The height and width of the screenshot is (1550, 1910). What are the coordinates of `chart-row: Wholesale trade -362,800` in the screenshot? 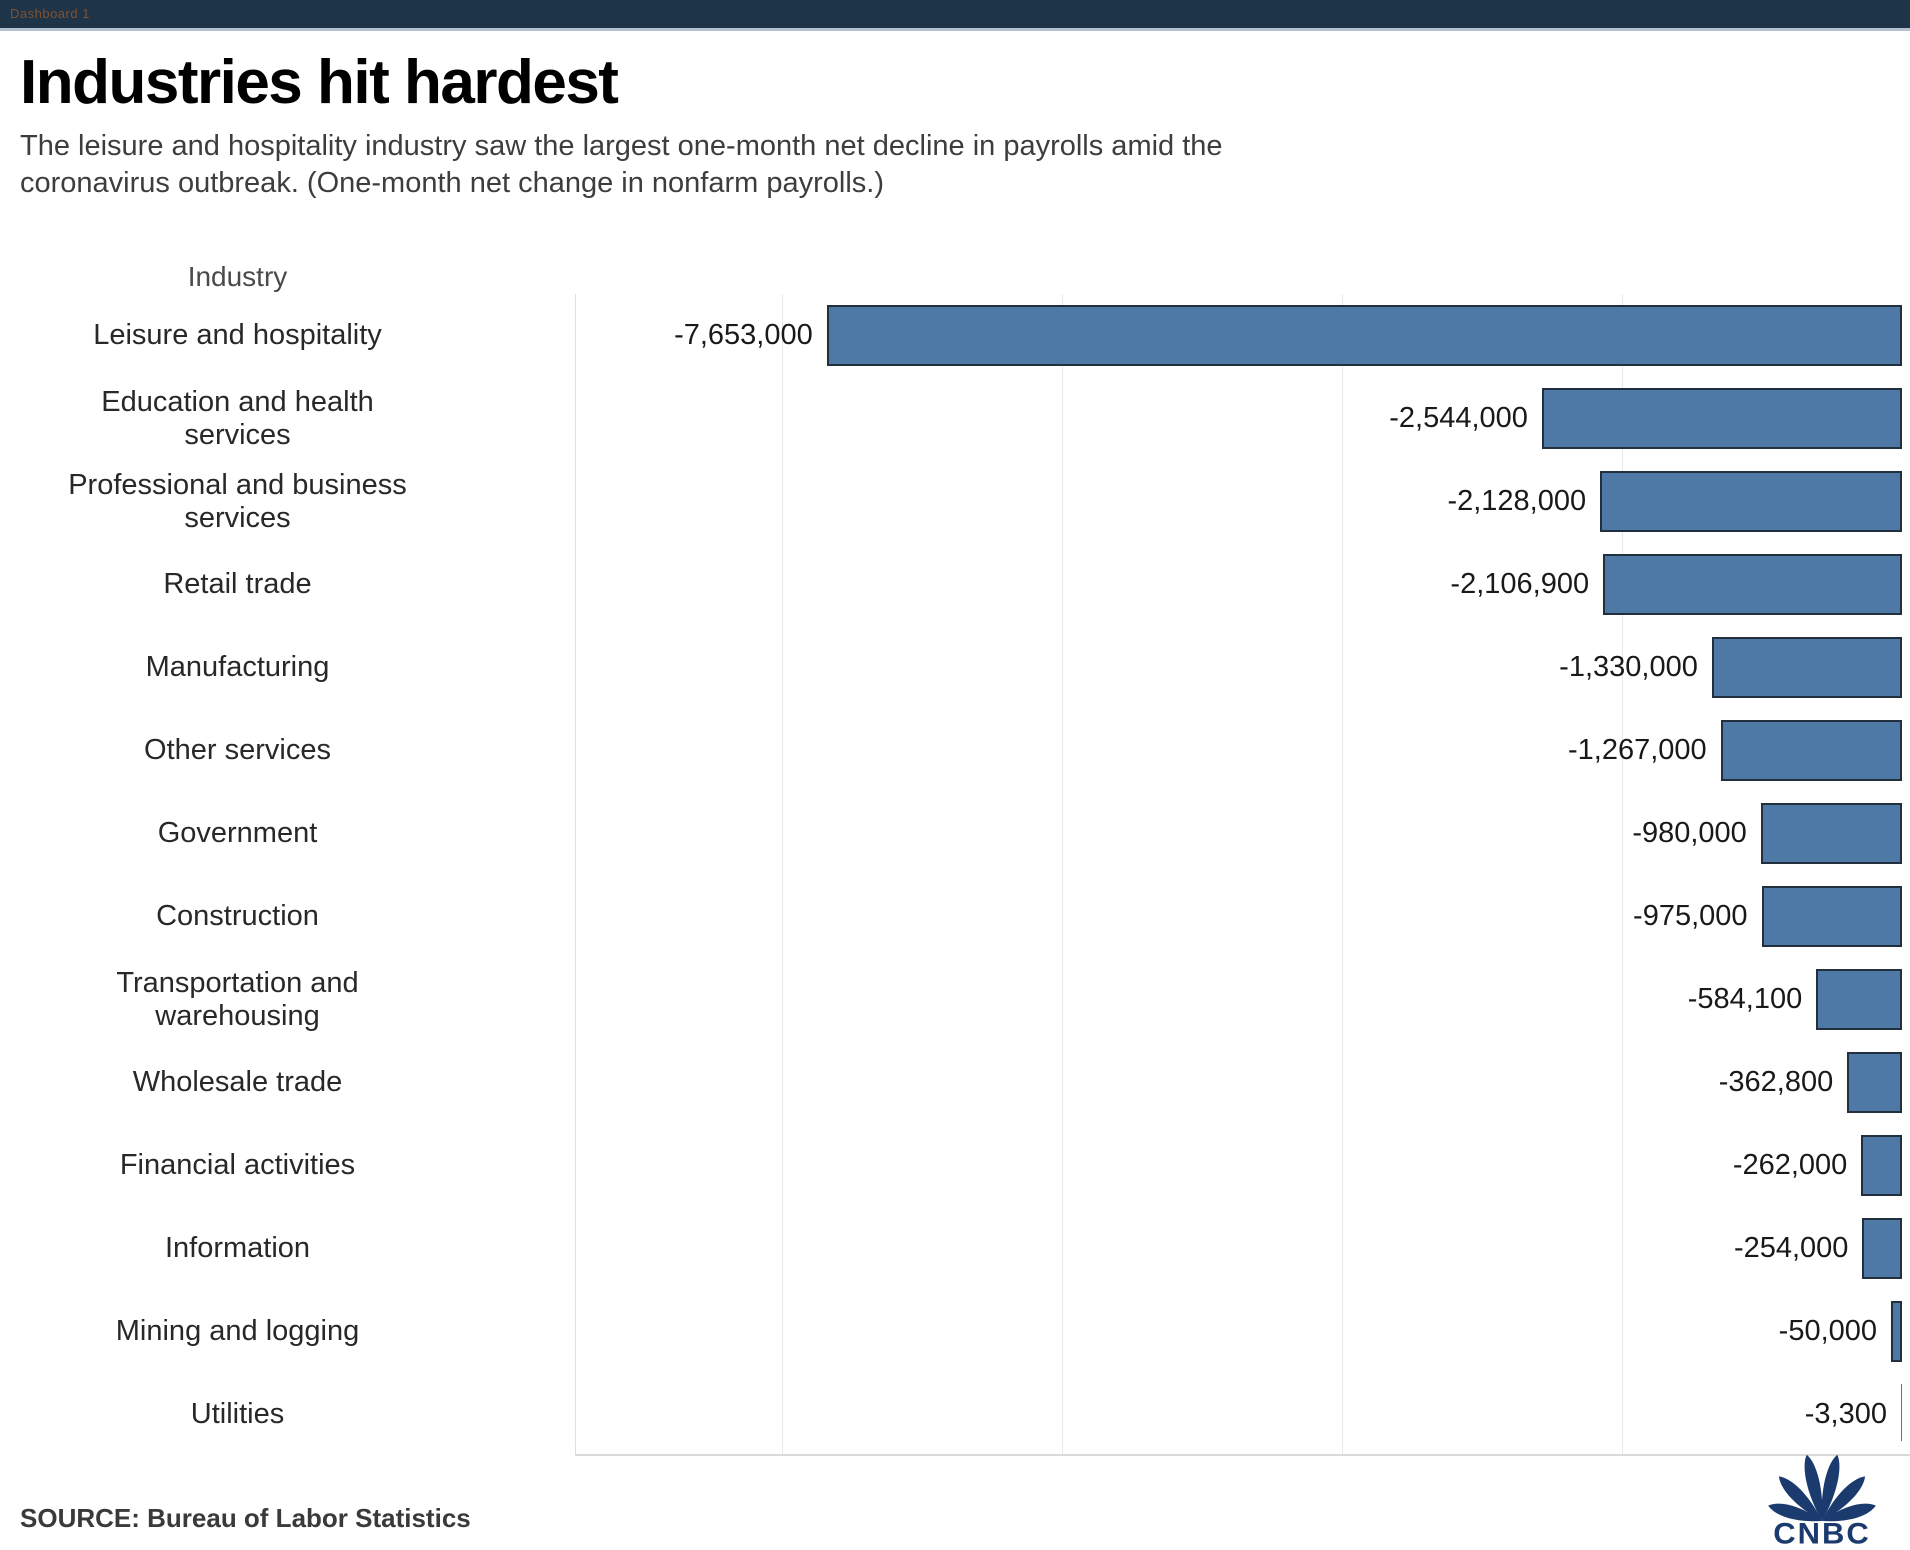 It's located at (955, 1082).